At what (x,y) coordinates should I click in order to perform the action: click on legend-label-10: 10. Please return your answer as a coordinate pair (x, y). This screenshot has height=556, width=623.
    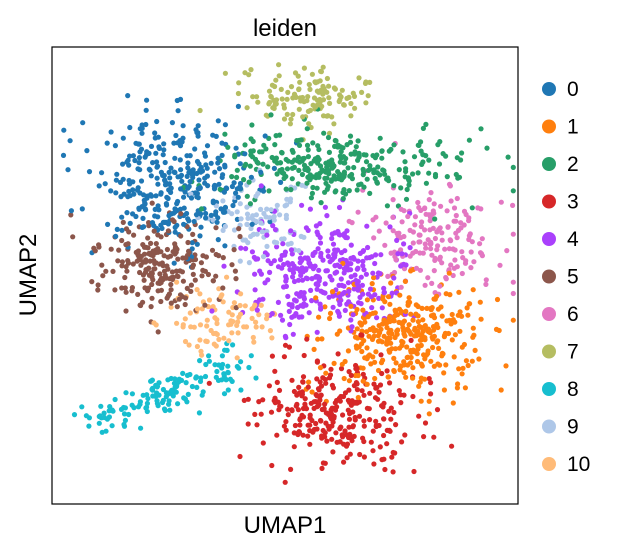
    Looking at the image, I should click on (578, 464).